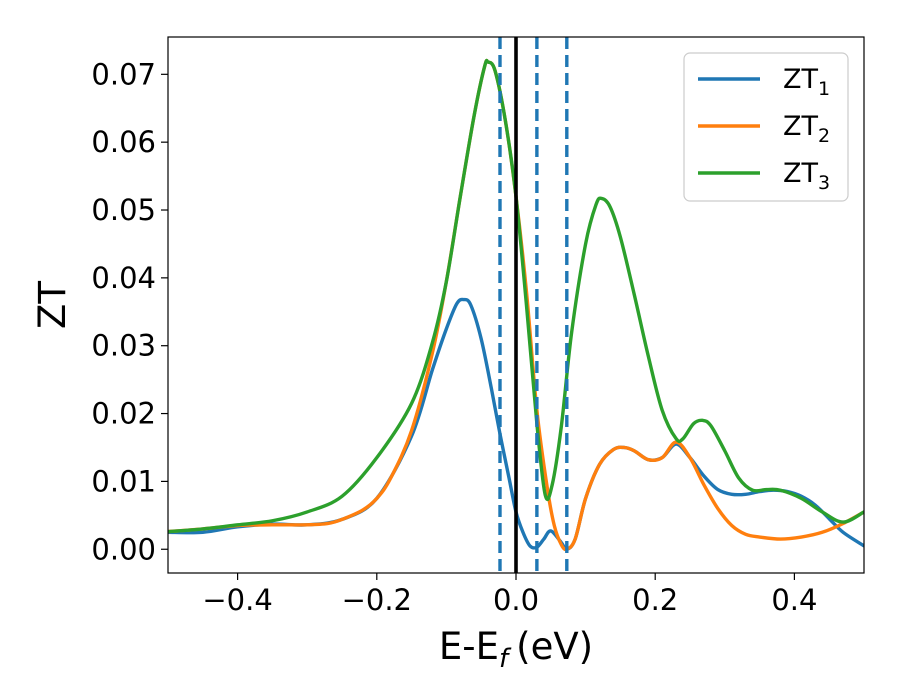  What do you see at coordinates (52, 305) in the screenshot?
I see `y-axis-title: ZT` at bounding box center [52, 305].